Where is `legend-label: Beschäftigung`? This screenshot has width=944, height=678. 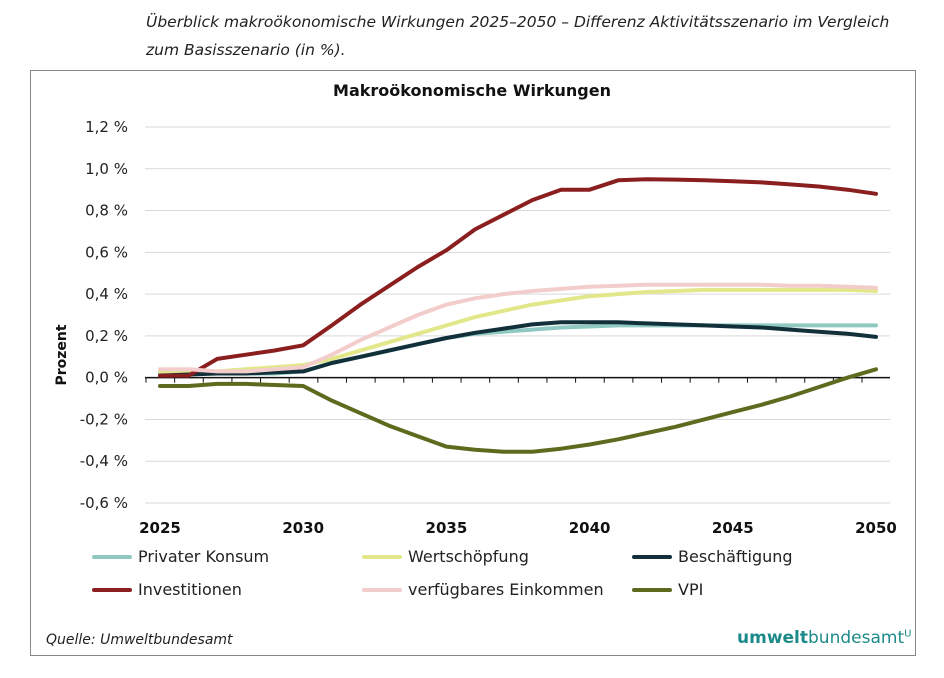 legend-label: Beschäftigung is located at coordinates (735, 556).